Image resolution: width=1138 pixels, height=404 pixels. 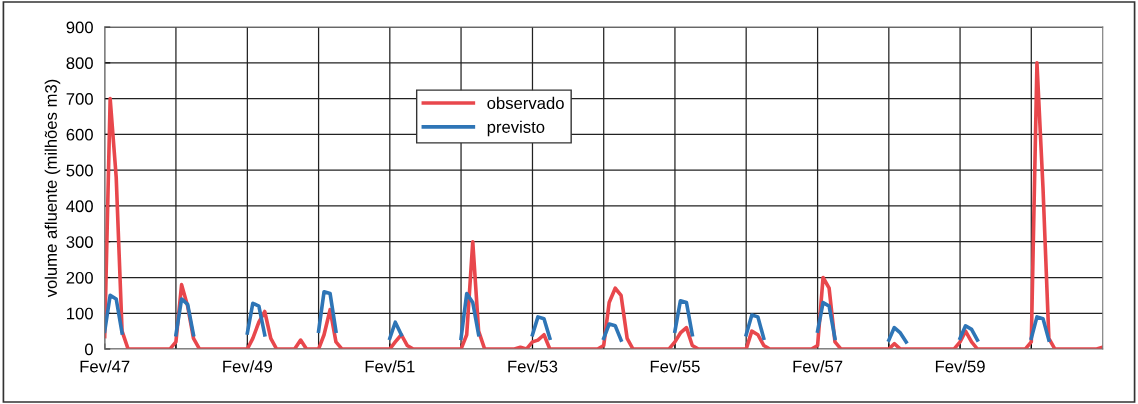 I want to click on x-tick-label: Fev/53, so click(x=533, y=366).